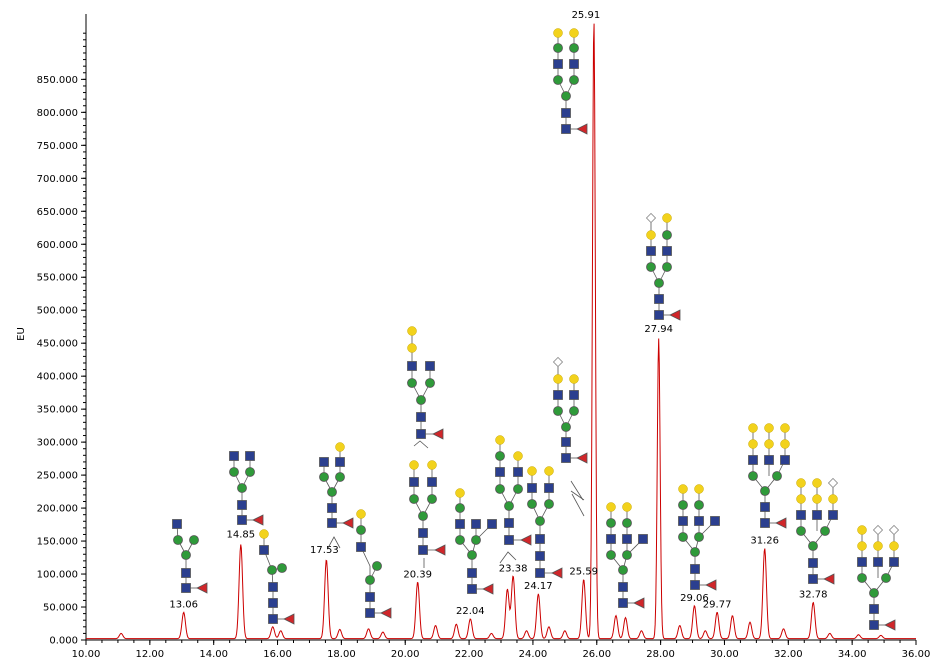 This screenshot has height=669, width=948. Describe the element at coordinates (717, 605) in the screenshot. I see `peak-label: 29.77` at that location.